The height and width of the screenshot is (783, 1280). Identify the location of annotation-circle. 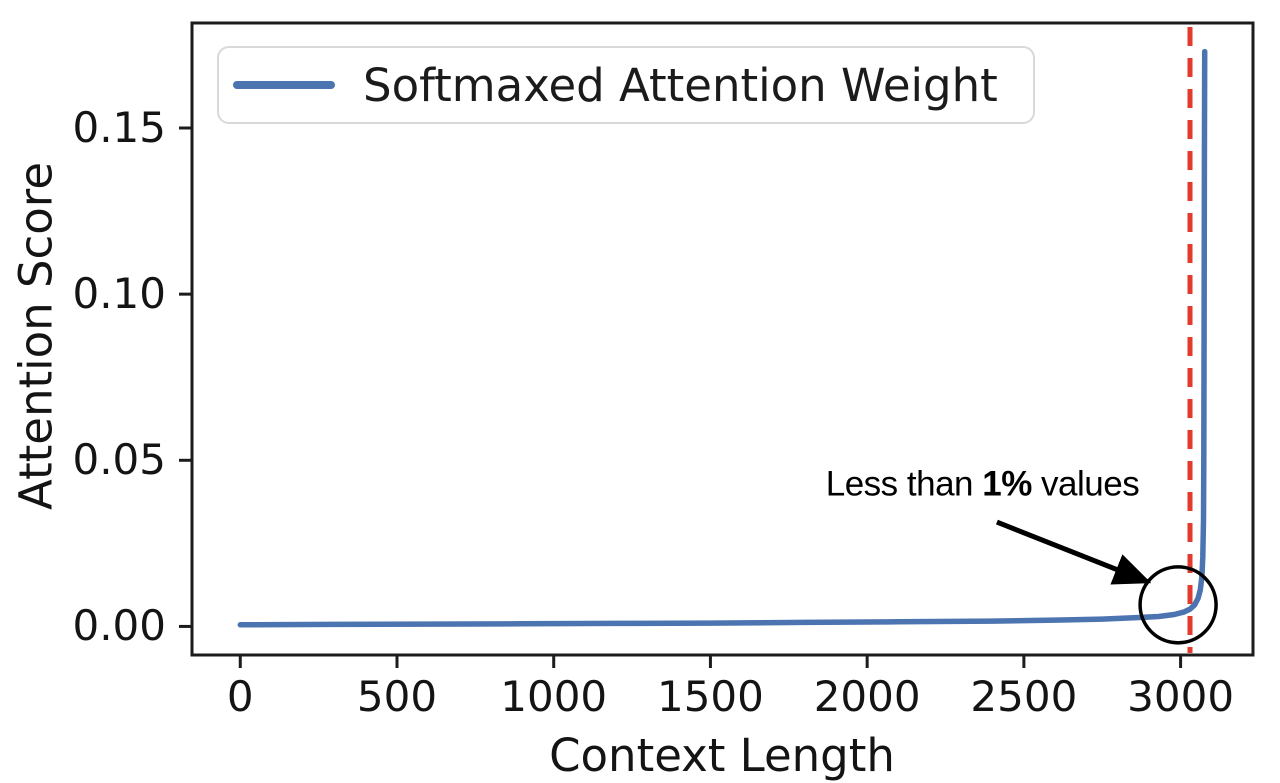
(1178, 605).